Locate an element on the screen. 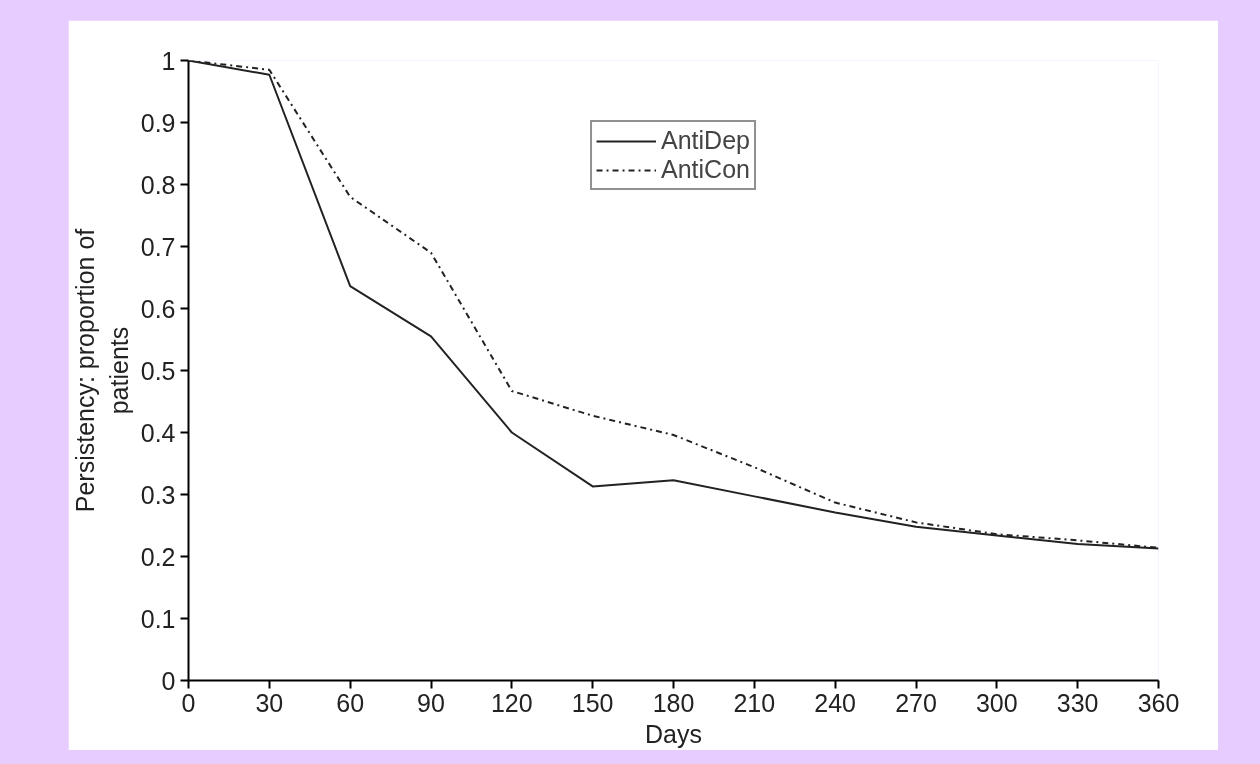 This screenshot has width=1260, height=764. y-tick-label: 0.1 is located at coordinates (158, 618).